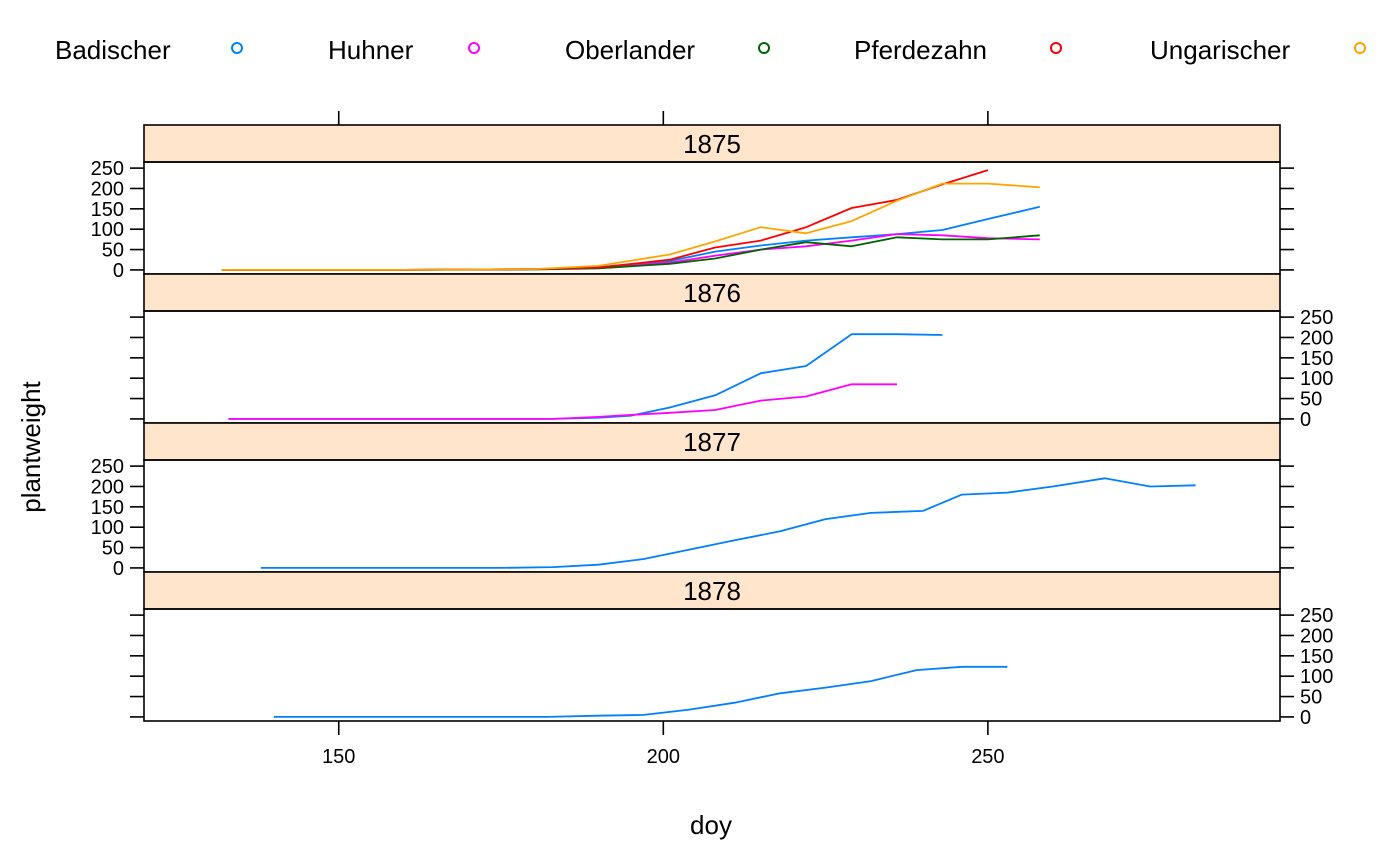 Image resolution: width=1400 pixels, height=866 pixels. What do you see at coordinates (1360, 48) in the screenshot?
I see `legend-marker-ungarischer` at bounding box center [1360, 48].